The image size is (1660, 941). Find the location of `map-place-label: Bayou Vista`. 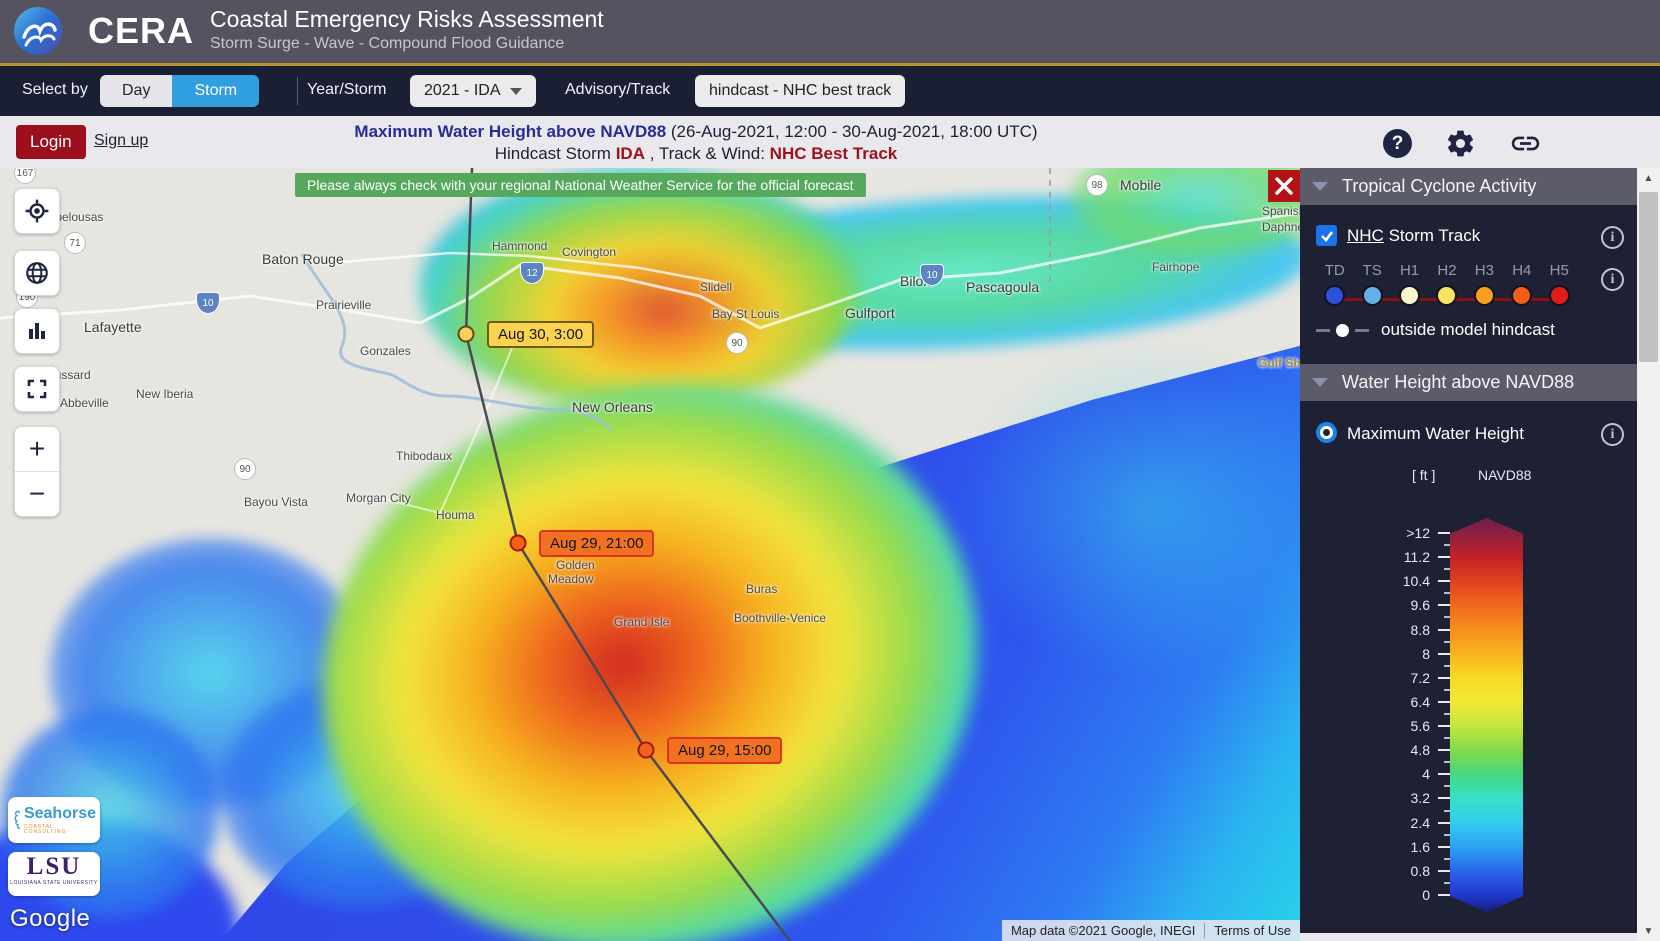

map-place-label: Bayou Vista is located at coordinates (276, 502).